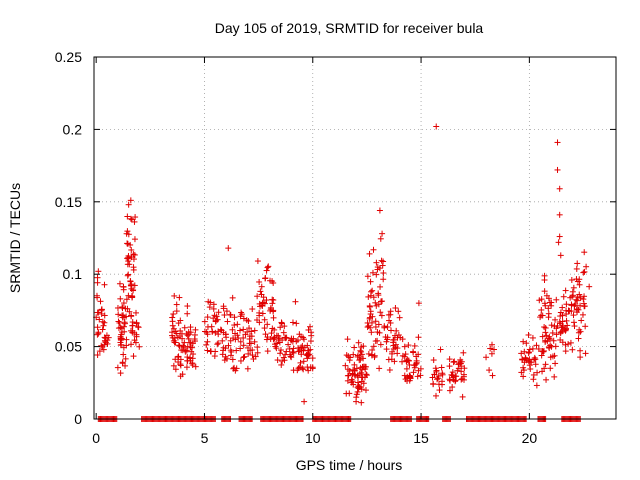  What do you see at coordinates (349, 465) in the screenshot?
I see `x-axis-label: GPS time / hours` at bounding box center [349, 465].